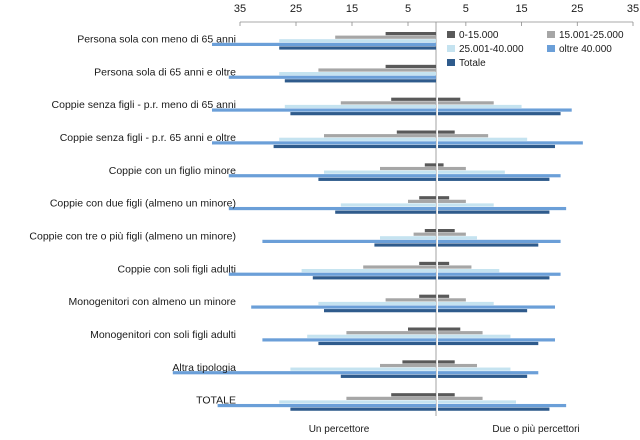 Image resolution: width=640 pixels, height=440 pixels. Describe the element at coordinates (296, 9) in the screenshot. I see `tick-label-left: 25` at that location.